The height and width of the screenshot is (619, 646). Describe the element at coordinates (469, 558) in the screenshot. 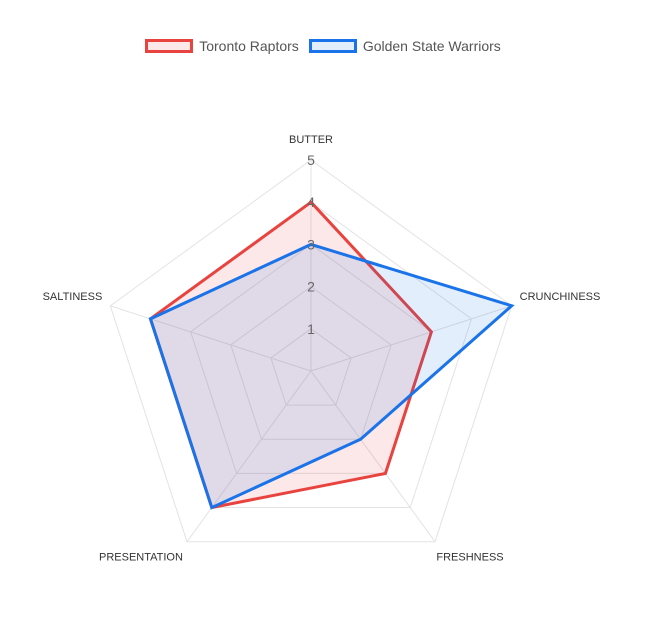

I see `axis-label-freshness: FRESHNESS` at that location.